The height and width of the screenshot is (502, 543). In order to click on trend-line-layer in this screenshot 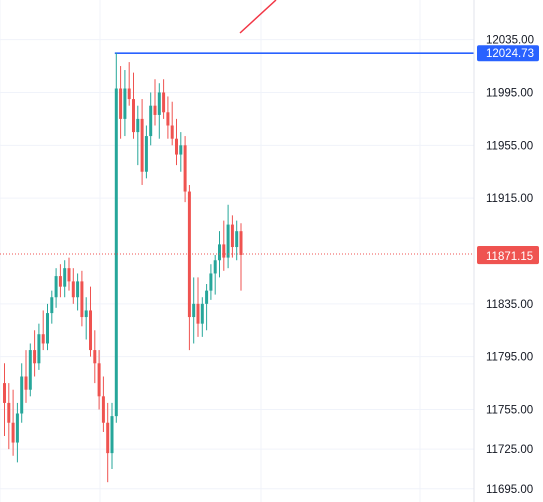, I will do `click(258, 17)`.